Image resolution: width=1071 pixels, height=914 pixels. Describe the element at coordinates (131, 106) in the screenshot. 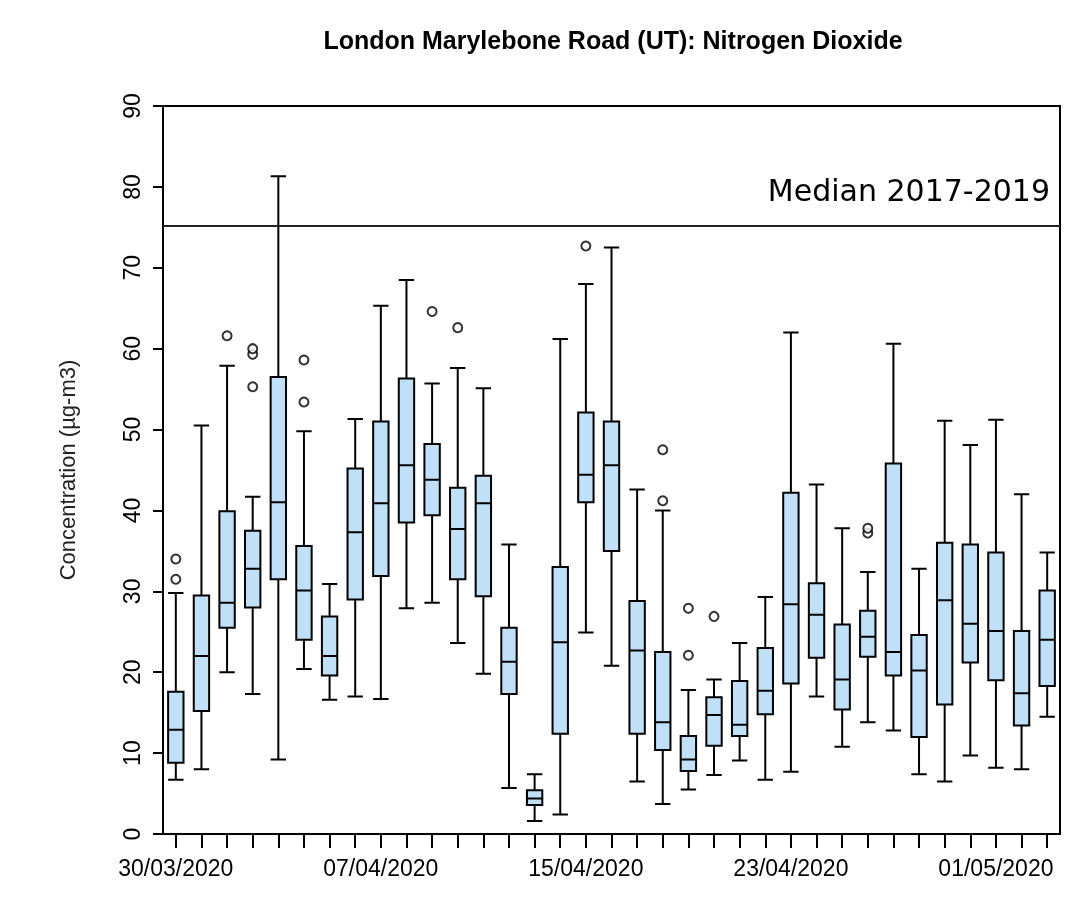

I see `y-tick-label: 90` at that location.